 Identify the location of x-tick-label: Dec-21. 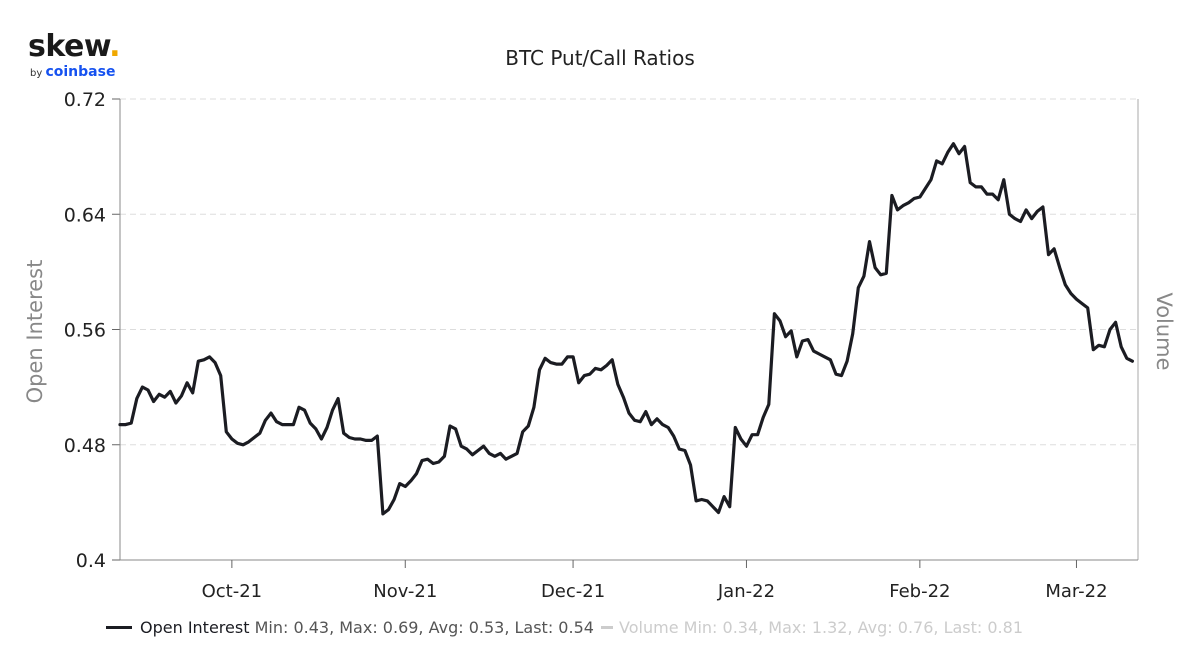
(573, 591).